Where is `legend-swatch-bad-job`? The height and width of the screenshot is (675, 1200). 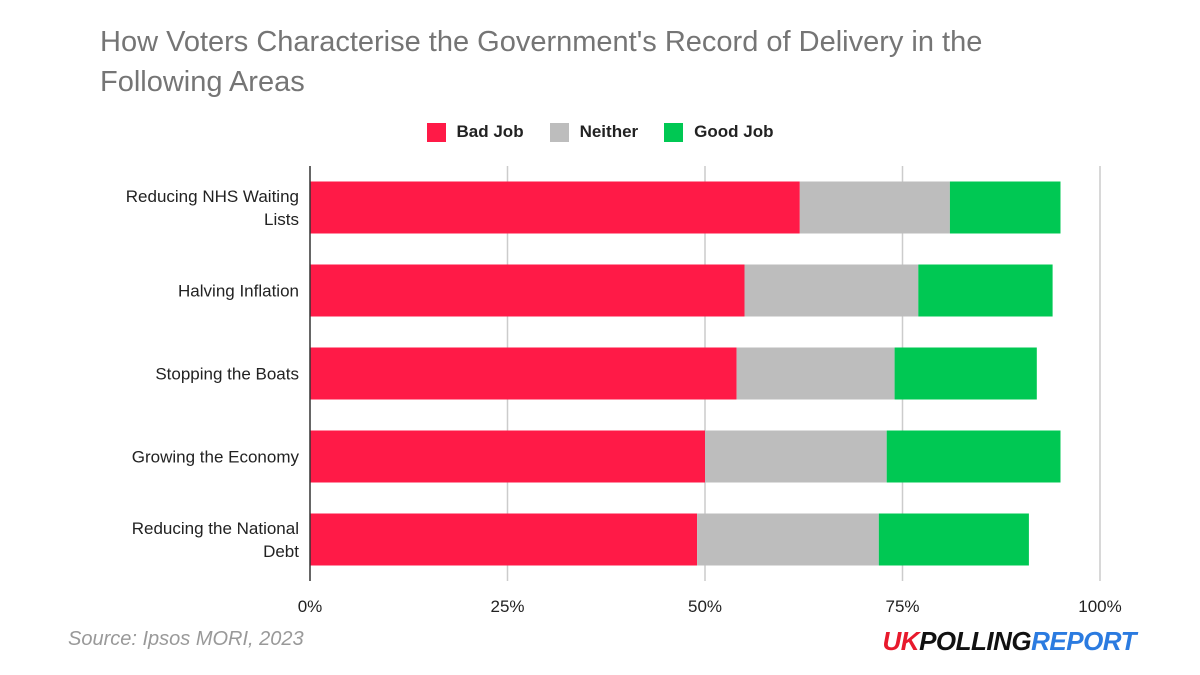
legend-swatch-bad-job is located at coordinates (436, 132).